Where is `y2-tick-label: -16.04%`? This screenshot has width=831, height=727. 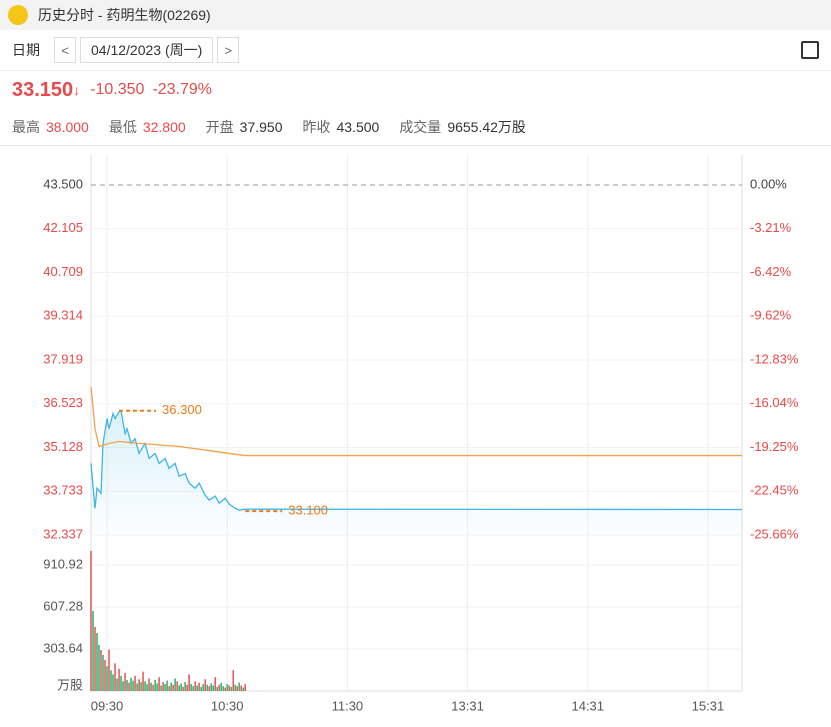 y2-tick-label: -16.04% is located at coordinates (774, 402).